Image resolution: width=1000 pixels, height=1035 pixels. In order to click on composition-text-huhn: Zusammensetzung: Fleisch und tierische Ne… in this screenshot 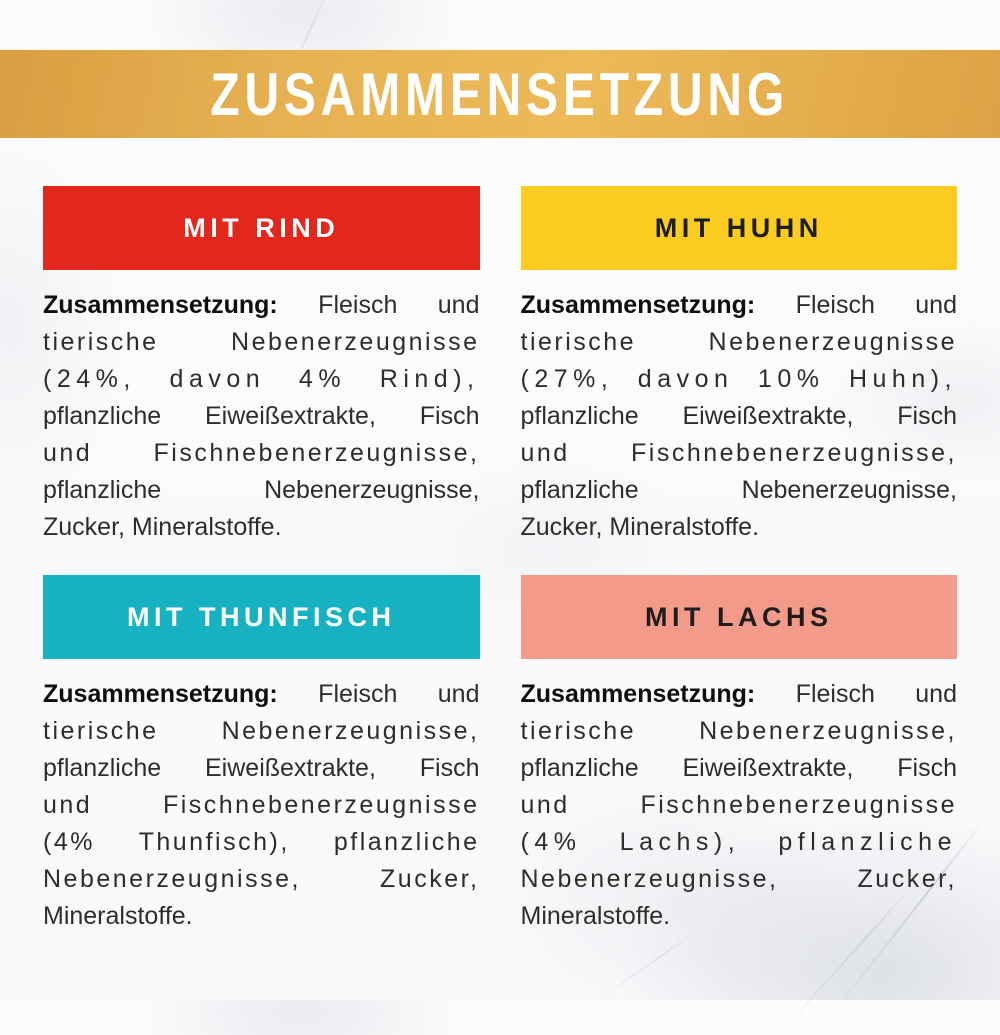, I will do `click(739, 416)`.